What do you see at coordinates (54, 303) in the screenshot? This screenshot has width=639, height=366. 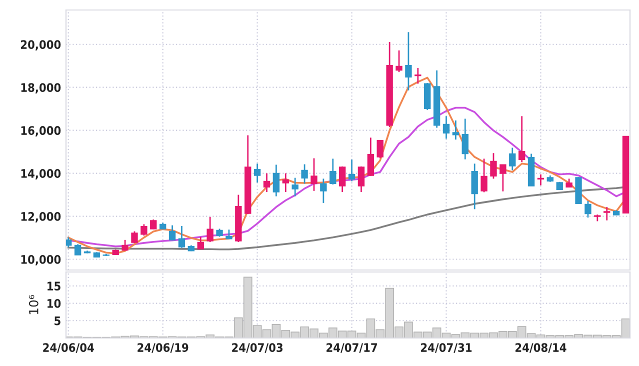 I see `y-tick-label: 10` at bounding box center [54, 303].